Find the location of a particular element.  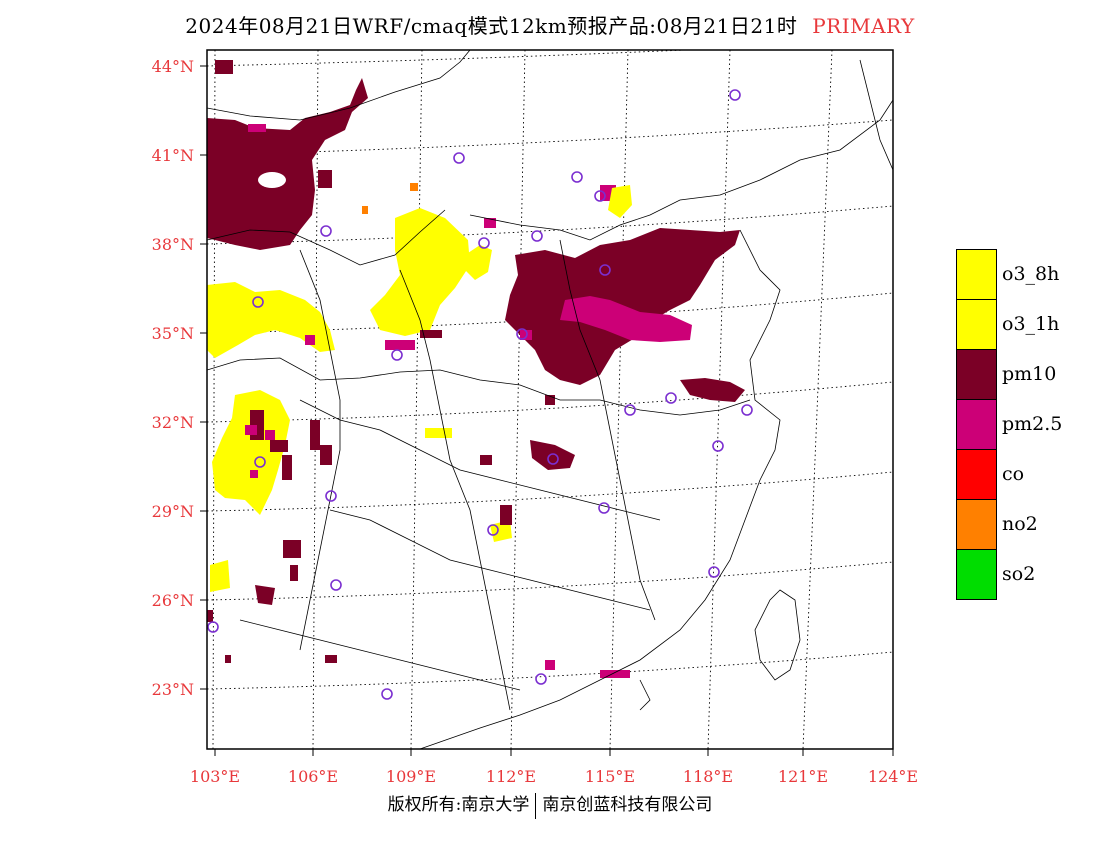

longitude-labels: 103°E 106°E 109°E 112°E 115°E 118°E 121°E 124°E is located at coordinates (554, 776).